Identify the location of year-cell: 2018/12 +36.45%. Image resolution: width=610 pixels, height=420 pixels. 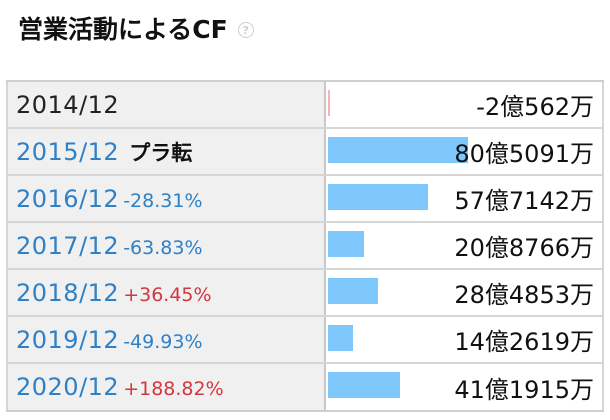
(166, 292).